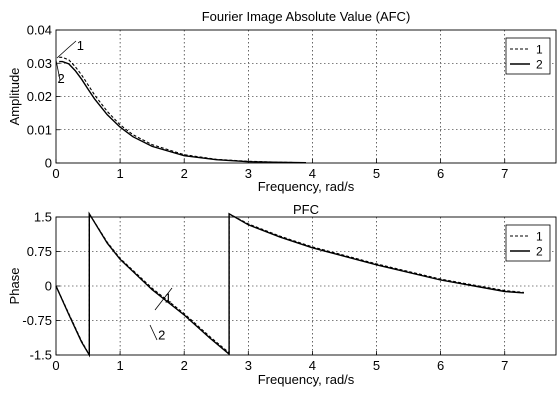 The height and width of the screenshot is (394, 558). What do you see at coordinates (183, 112) in the screenshot?
I see `series-2-line` at bounding box center [183, 112].